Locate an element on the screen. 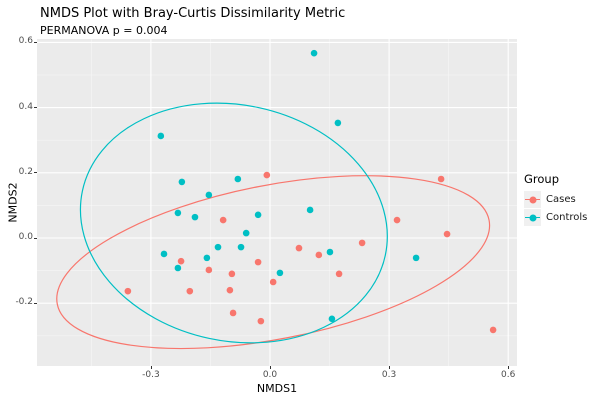 This screenshot has width=600, height=400. plot-subtitle: PERMANOVA p = 0.004 is located at coordinates (104, 30).